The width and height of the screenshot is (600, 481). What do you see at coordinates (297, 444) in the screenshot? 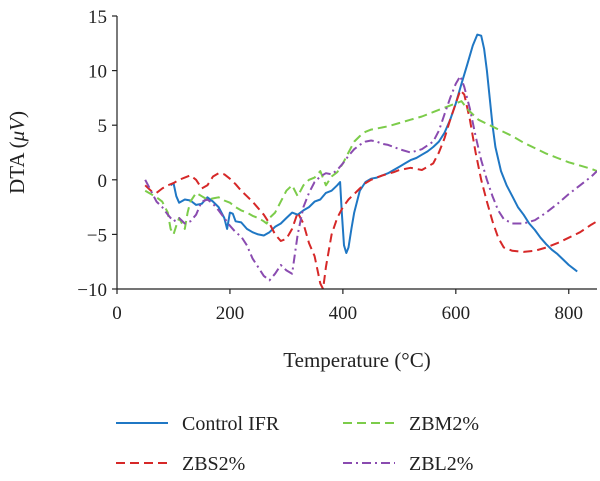
I see `legend: Control IFR ZBM2% ZBS2% ZBL2%` at bounding box center [297, 444].